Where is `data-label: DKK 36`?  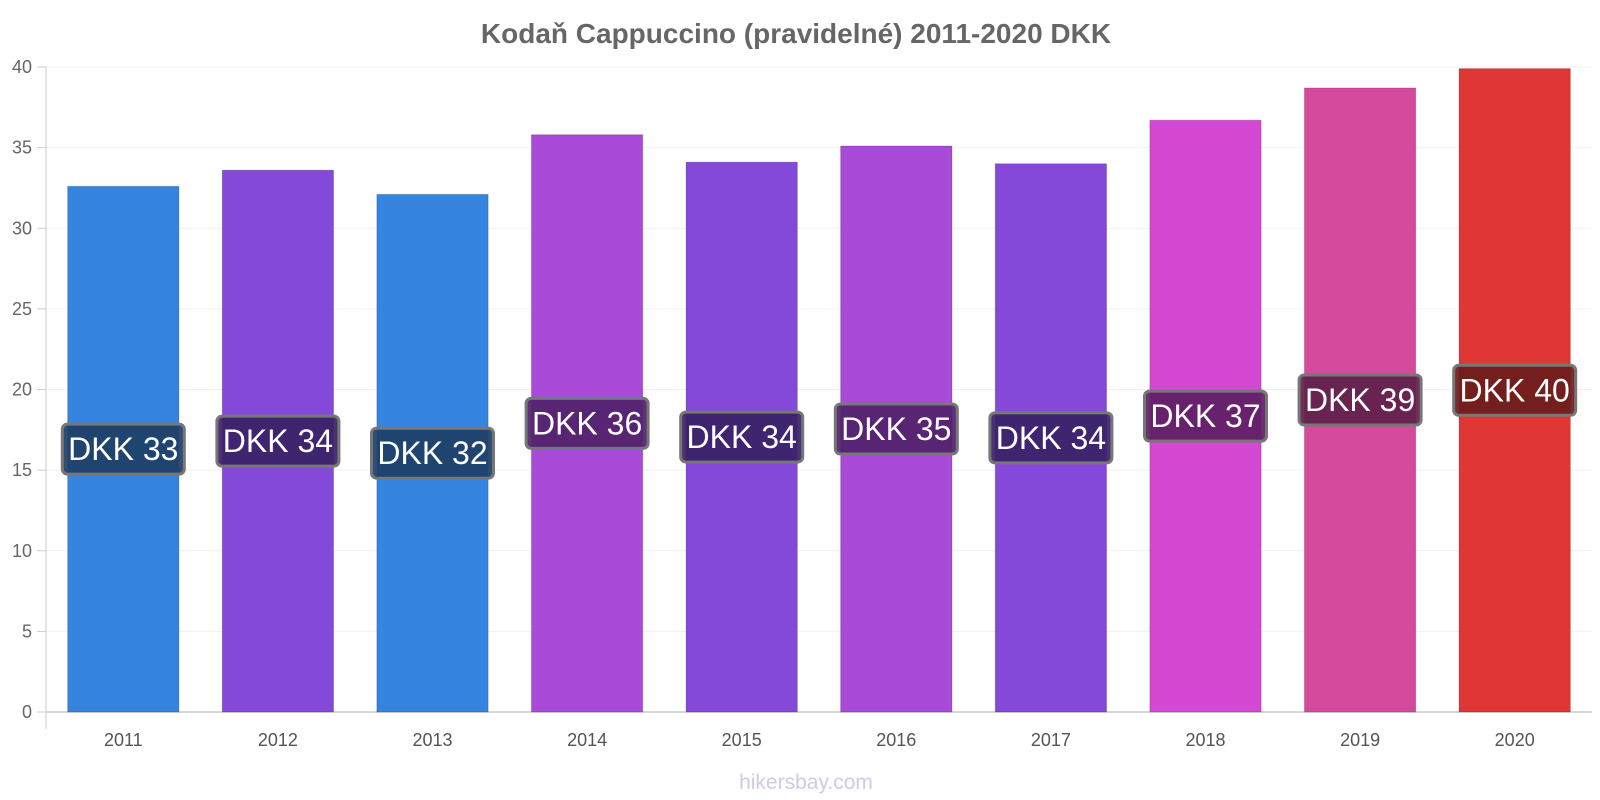 data-label: DKK 36 is located at coordinates (587, 423).